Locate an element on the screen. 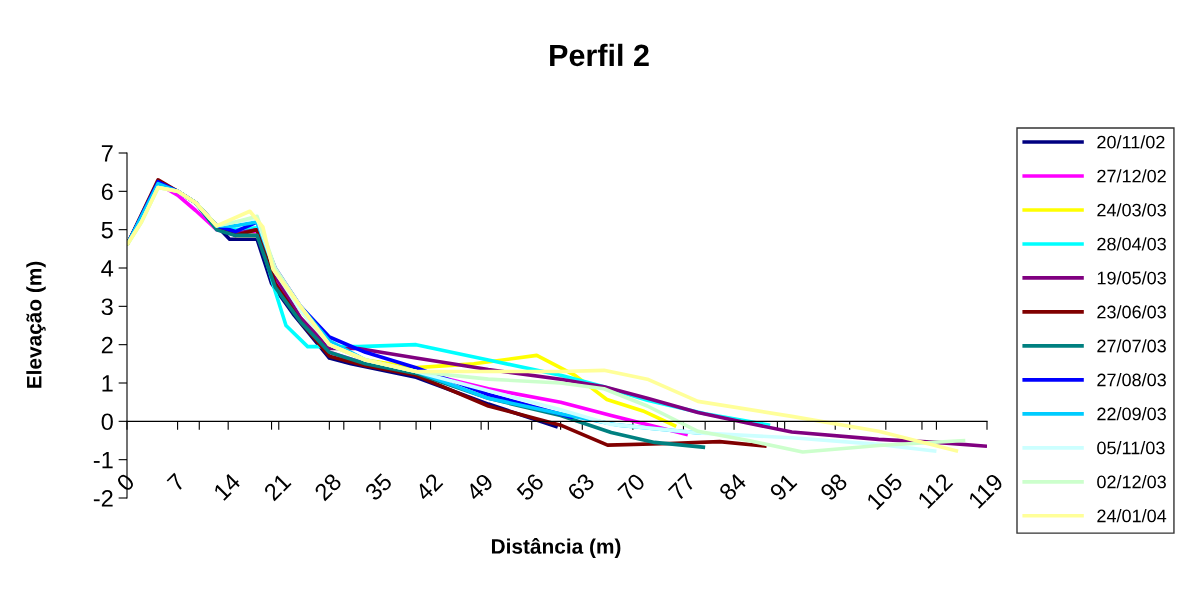  legend-label: 23/06/03 is located at coordinates (1131, 312).